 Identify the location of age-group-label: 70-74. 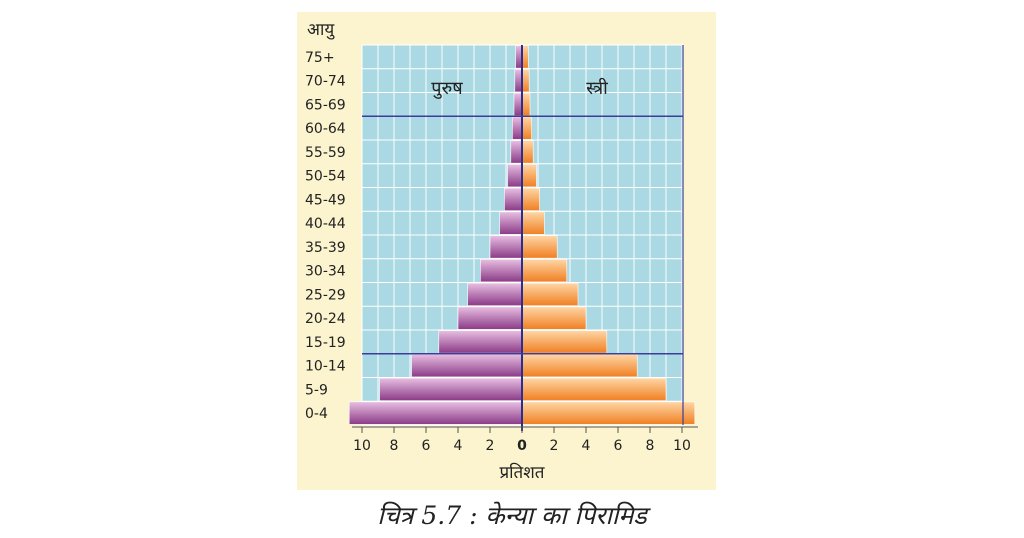
(325, 82).